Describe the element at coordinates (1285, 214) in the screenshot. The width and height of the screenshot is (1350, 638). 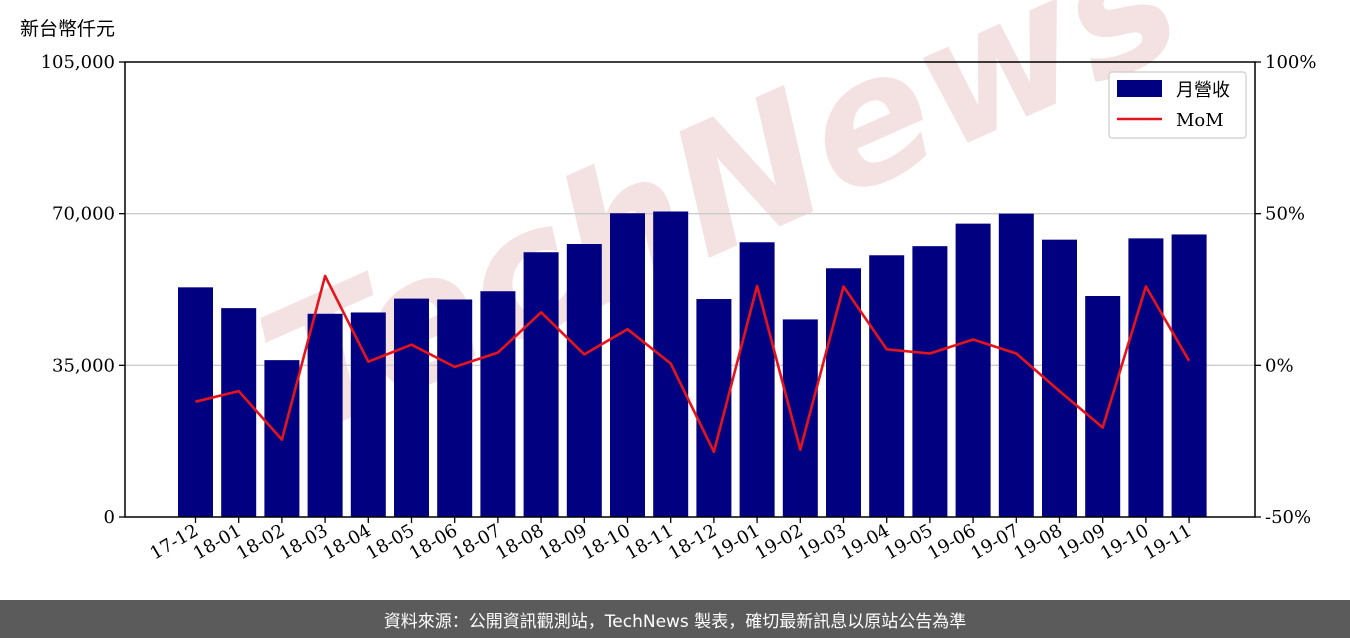
I see `right-tick-label: 50%` at that location.